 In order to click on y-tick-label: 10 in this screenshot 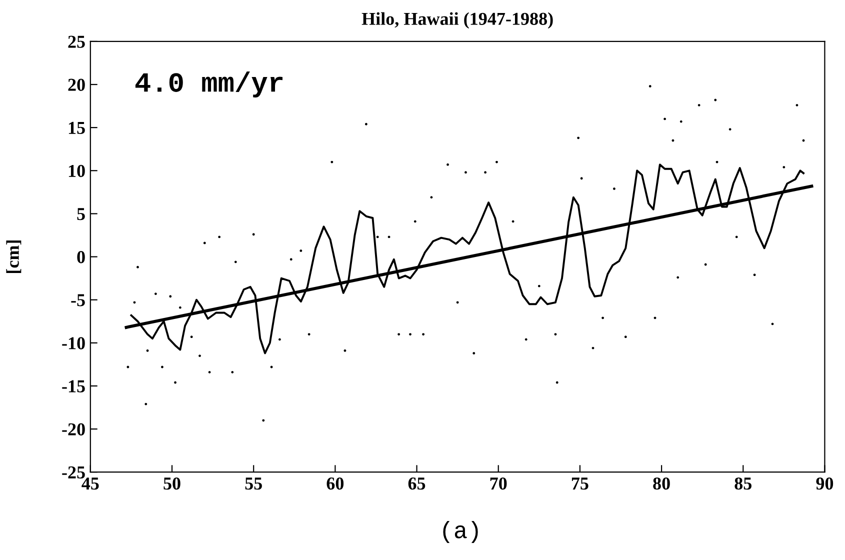, I will do `click(76, 171)`.